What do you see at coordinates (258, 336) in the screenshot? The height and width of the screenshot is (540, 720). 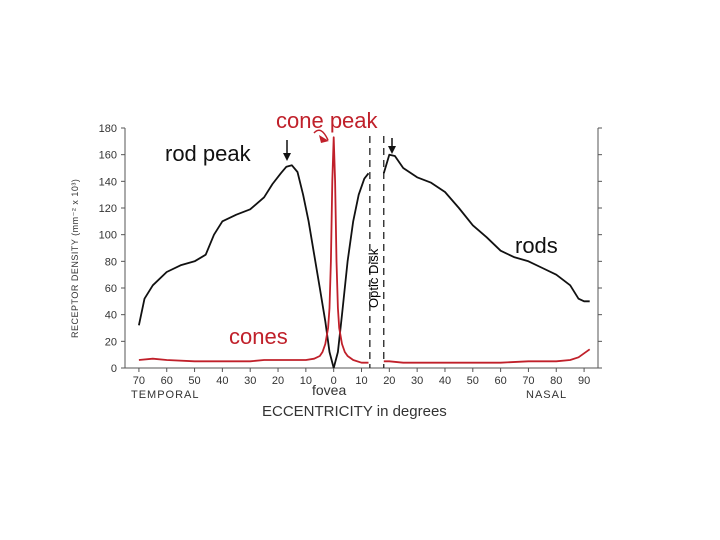 I see `cones-annotation: cones` at bounding box center [258, 336].